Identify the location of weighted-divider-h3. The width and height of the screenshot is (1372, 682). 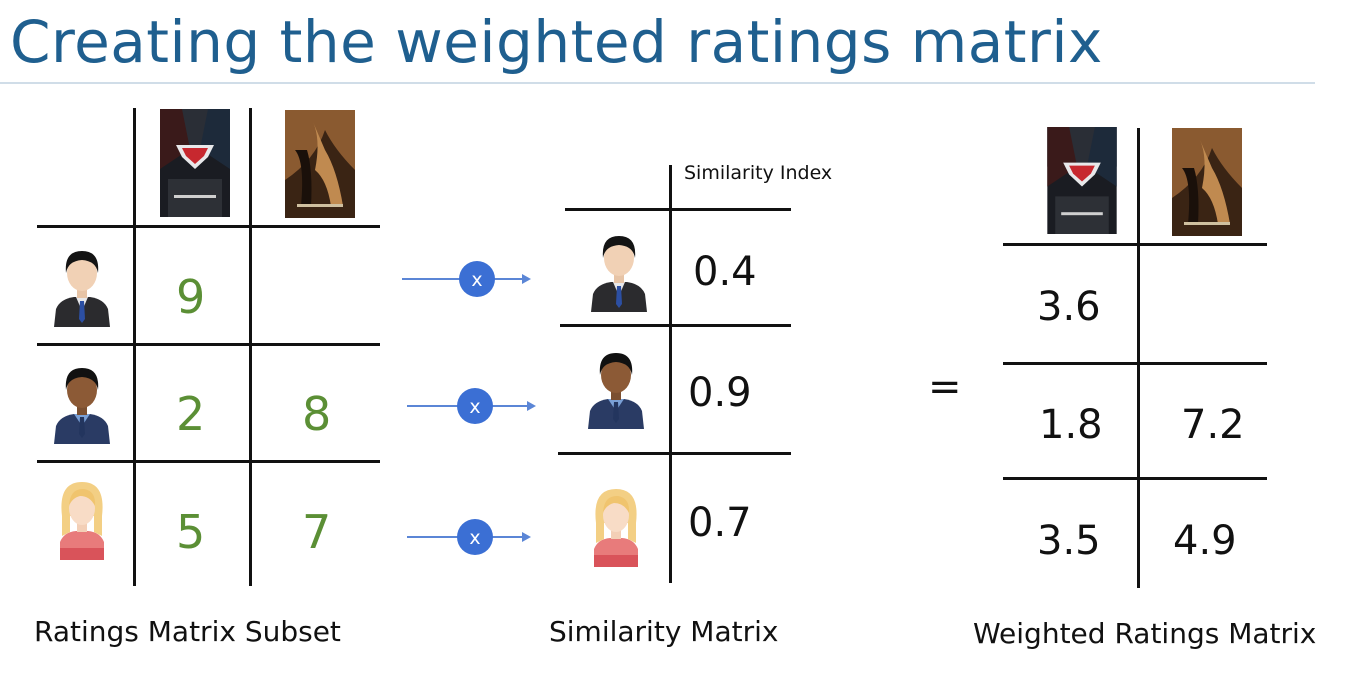
(1135, 478).